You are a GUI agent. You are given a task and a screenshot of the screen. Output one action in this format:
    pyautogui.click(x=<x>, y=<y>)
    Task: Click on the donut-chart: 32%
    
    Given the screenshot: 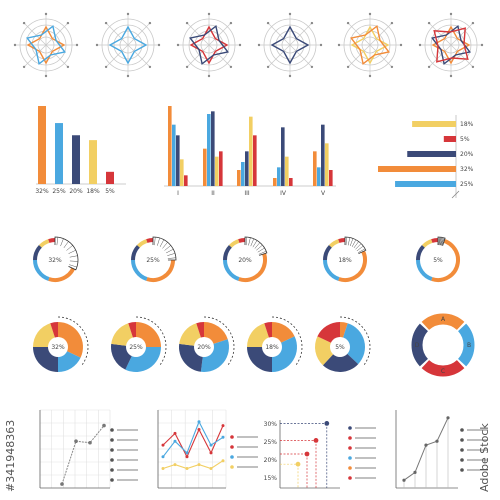 What is the action you would take?
    pyautogui.click(x=61, y=344)
    